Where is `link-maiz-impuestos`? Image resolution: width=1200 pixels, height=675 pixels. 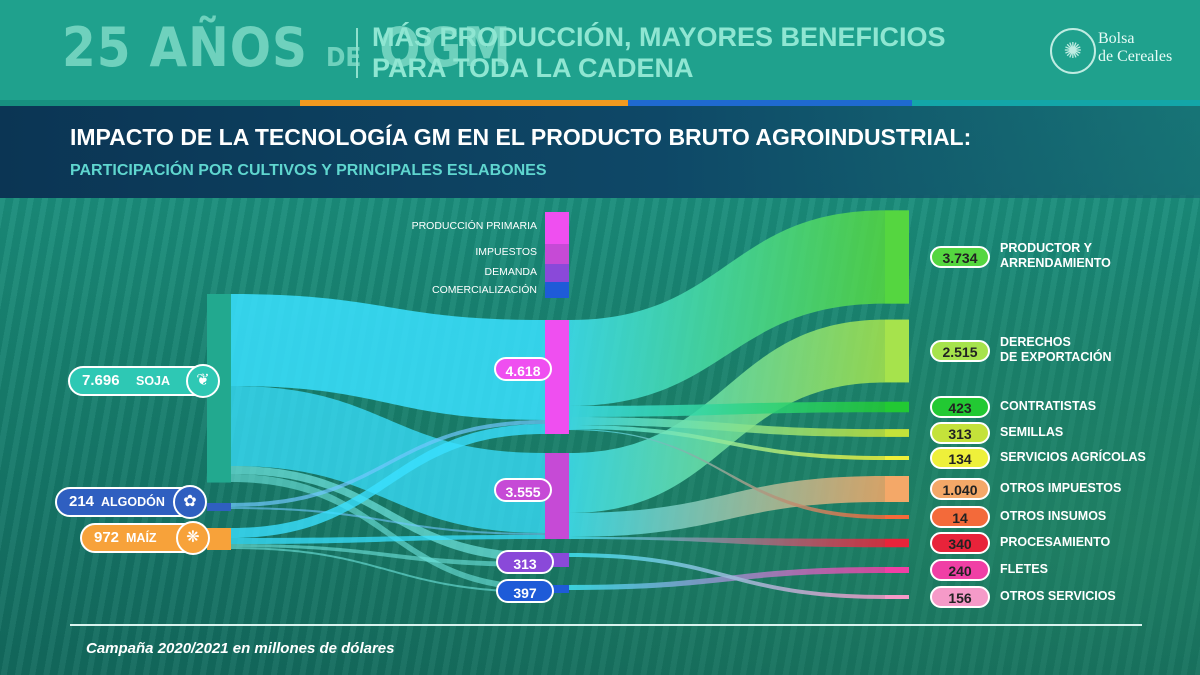 link-maiz-impuestos is located at coordinates (388, 539).